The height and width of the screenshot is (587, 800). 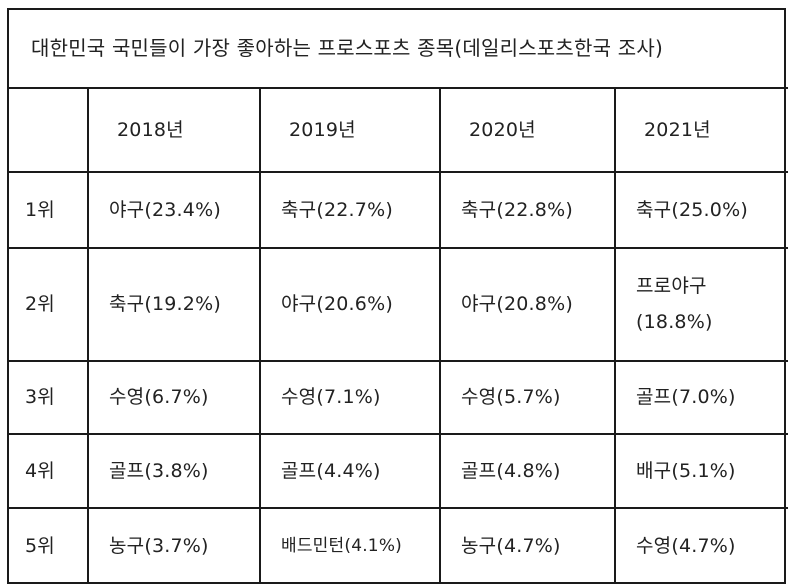 I want to click on year-header: 2021년, so click(x=701, y=129).